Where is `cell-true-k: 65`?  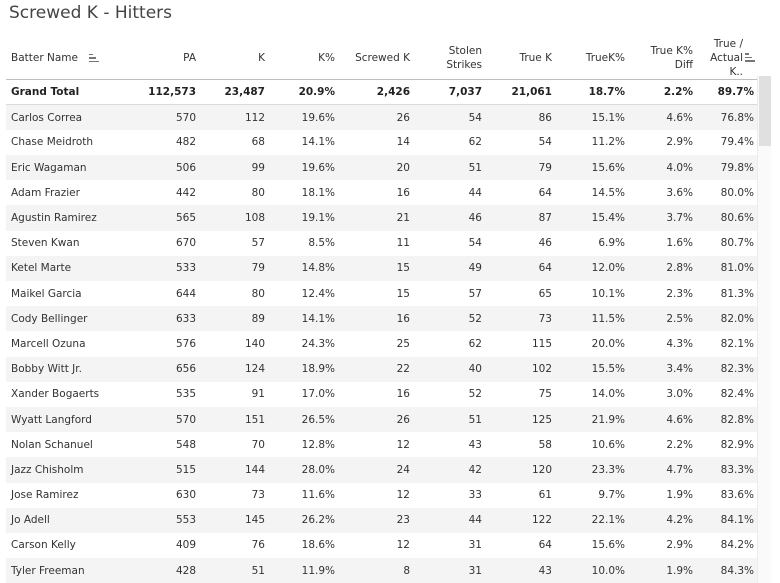 cell-true-k: 65 is located at coordinates (545, 293).